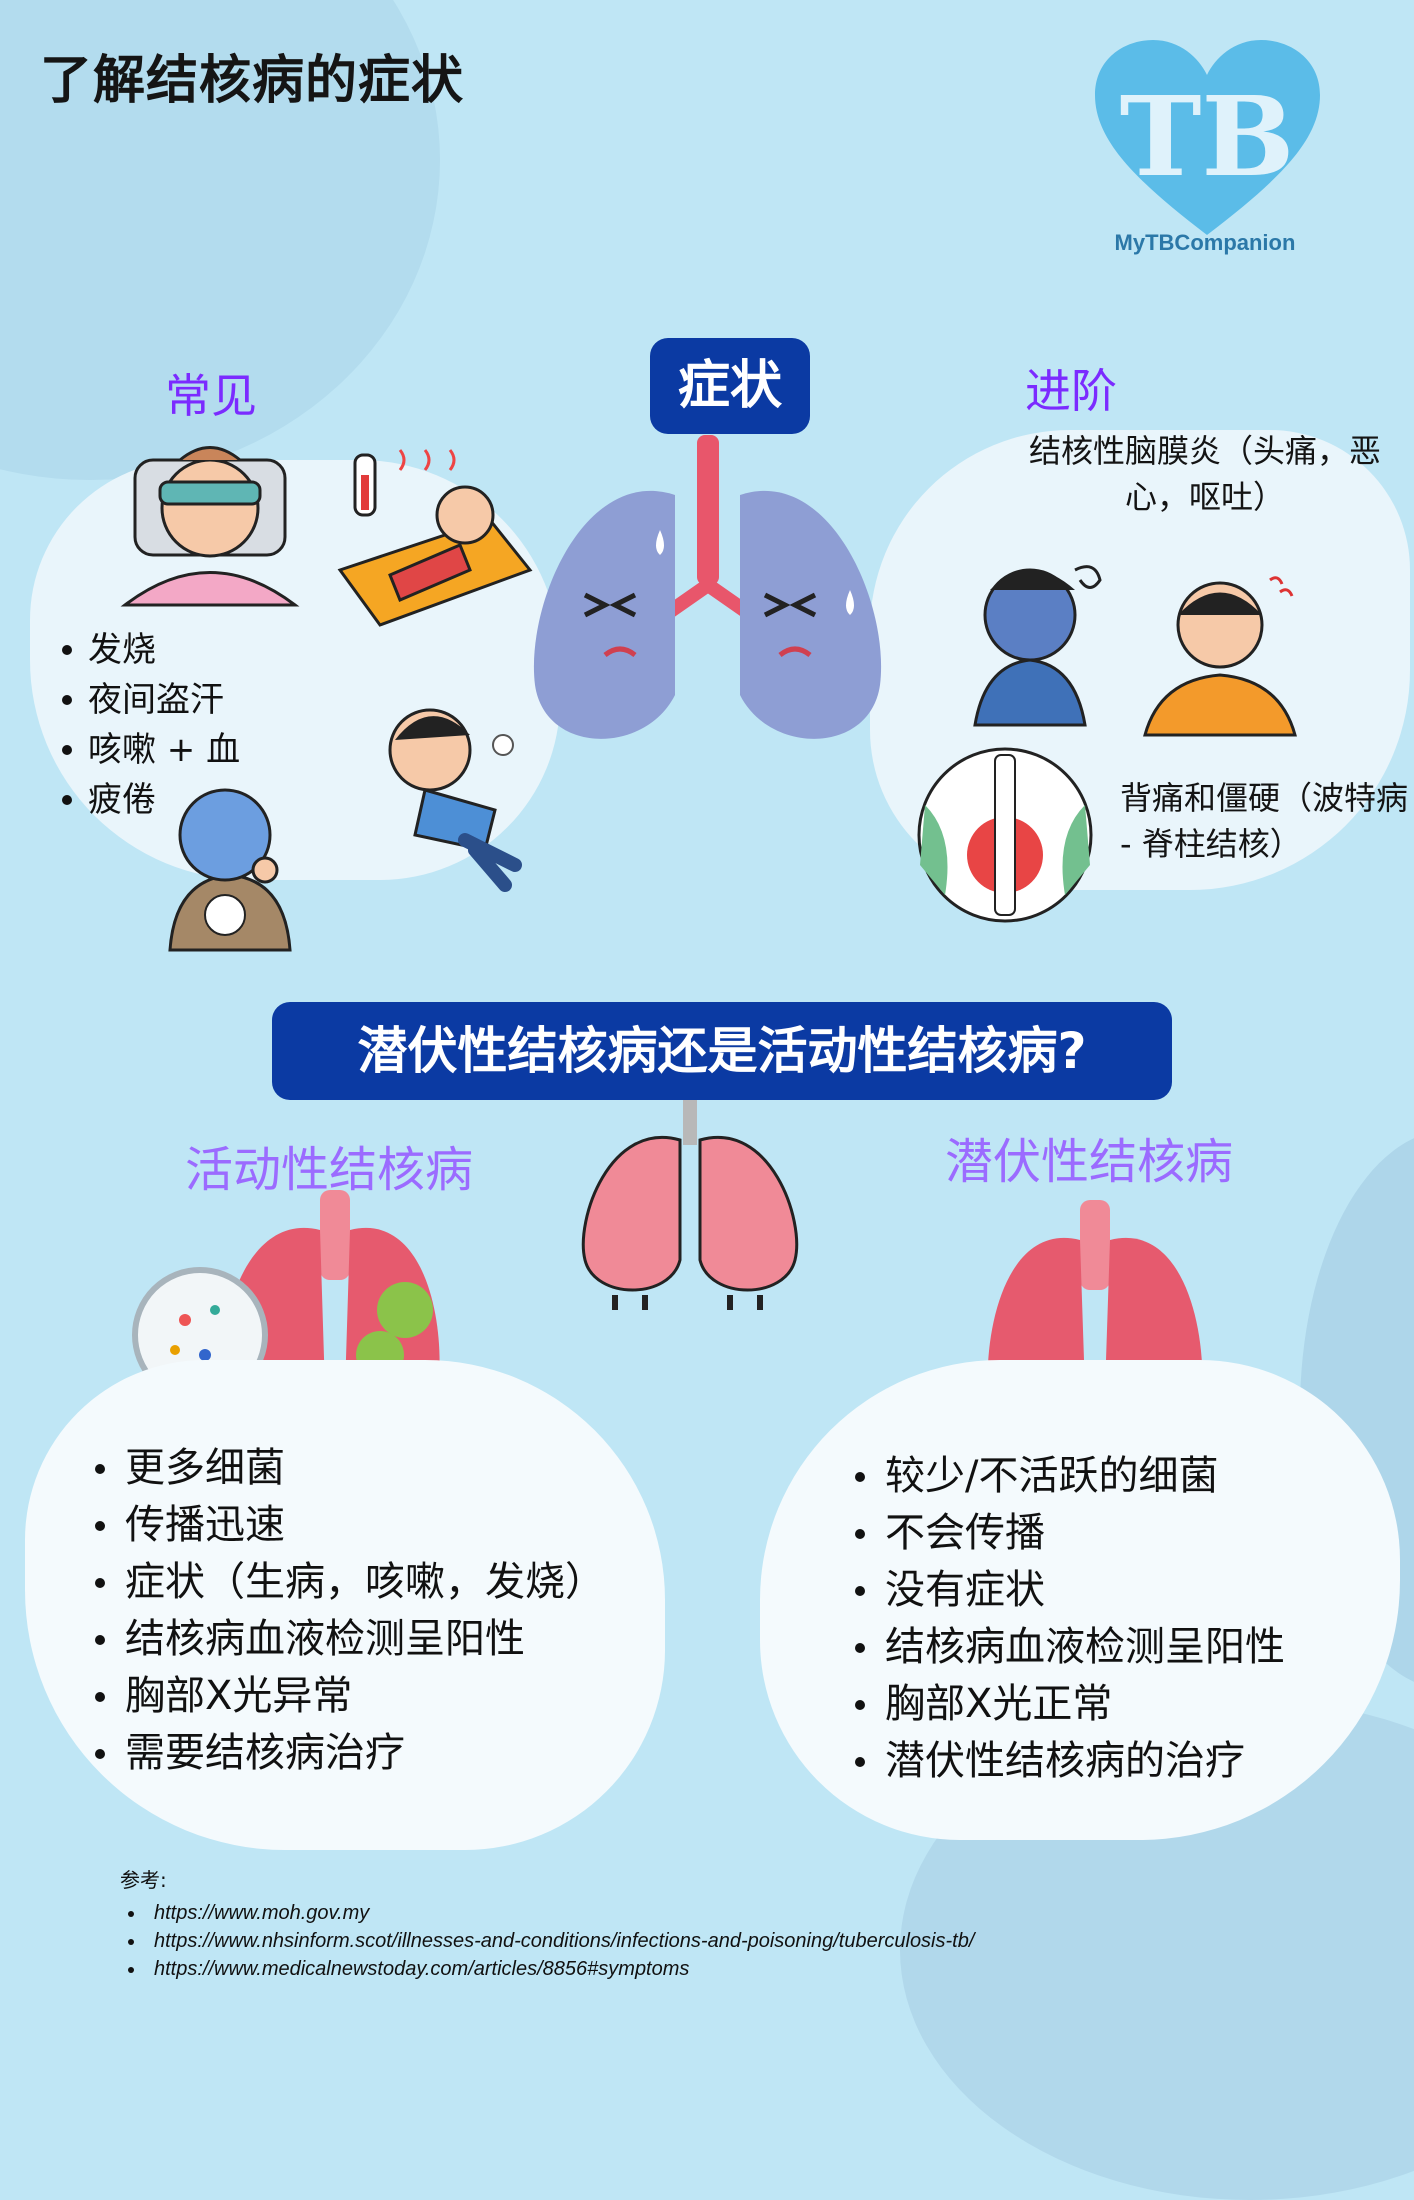 The height and width of the screenshot is (2200, 1414). Describe the element at coordinates (1264, 821) in the screenshot. I see `spine-tb-text: 背痛和僵硬（波特病 - 脊柱结核）` at that location.